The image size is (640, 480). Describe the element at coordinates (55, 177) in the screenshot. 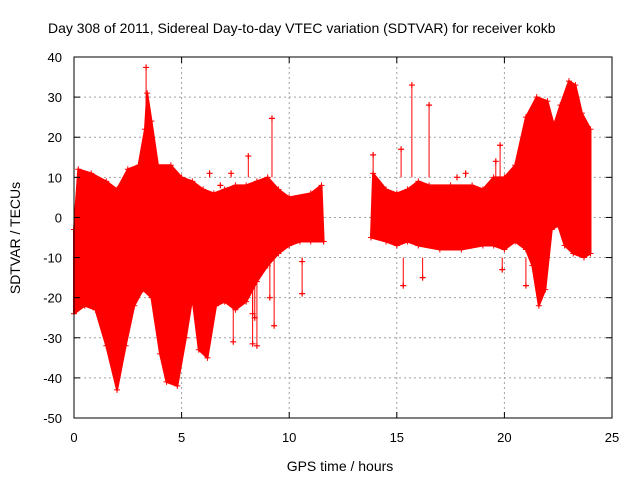

I see `y-tick-label: 10` at that location.